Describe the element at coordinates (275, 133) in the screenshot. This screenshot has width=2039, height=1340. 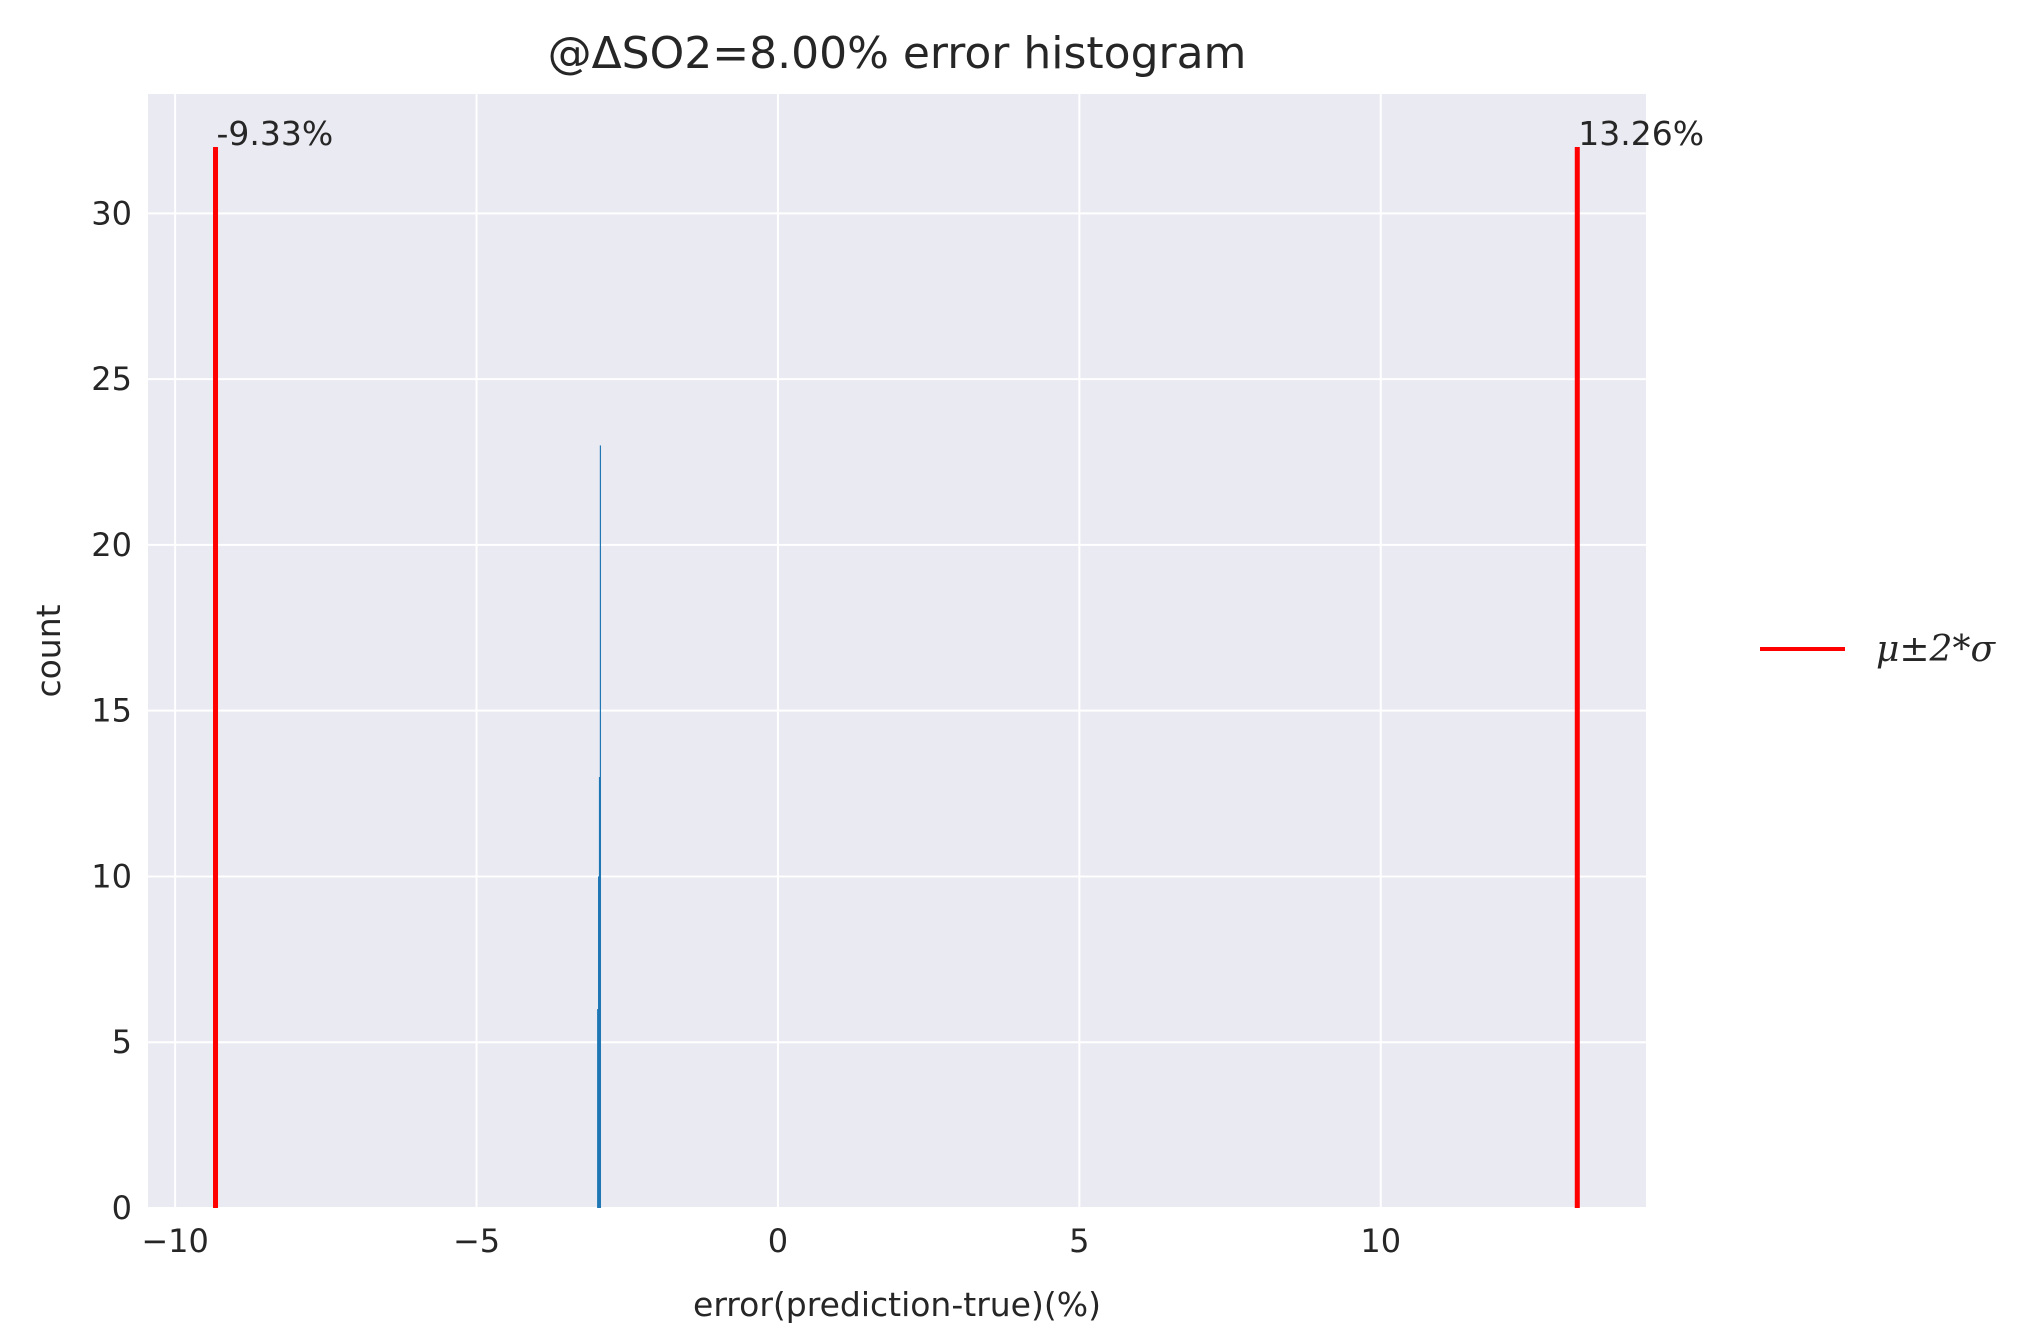
I see `sigma-vline-label: -9.33%` at that location.